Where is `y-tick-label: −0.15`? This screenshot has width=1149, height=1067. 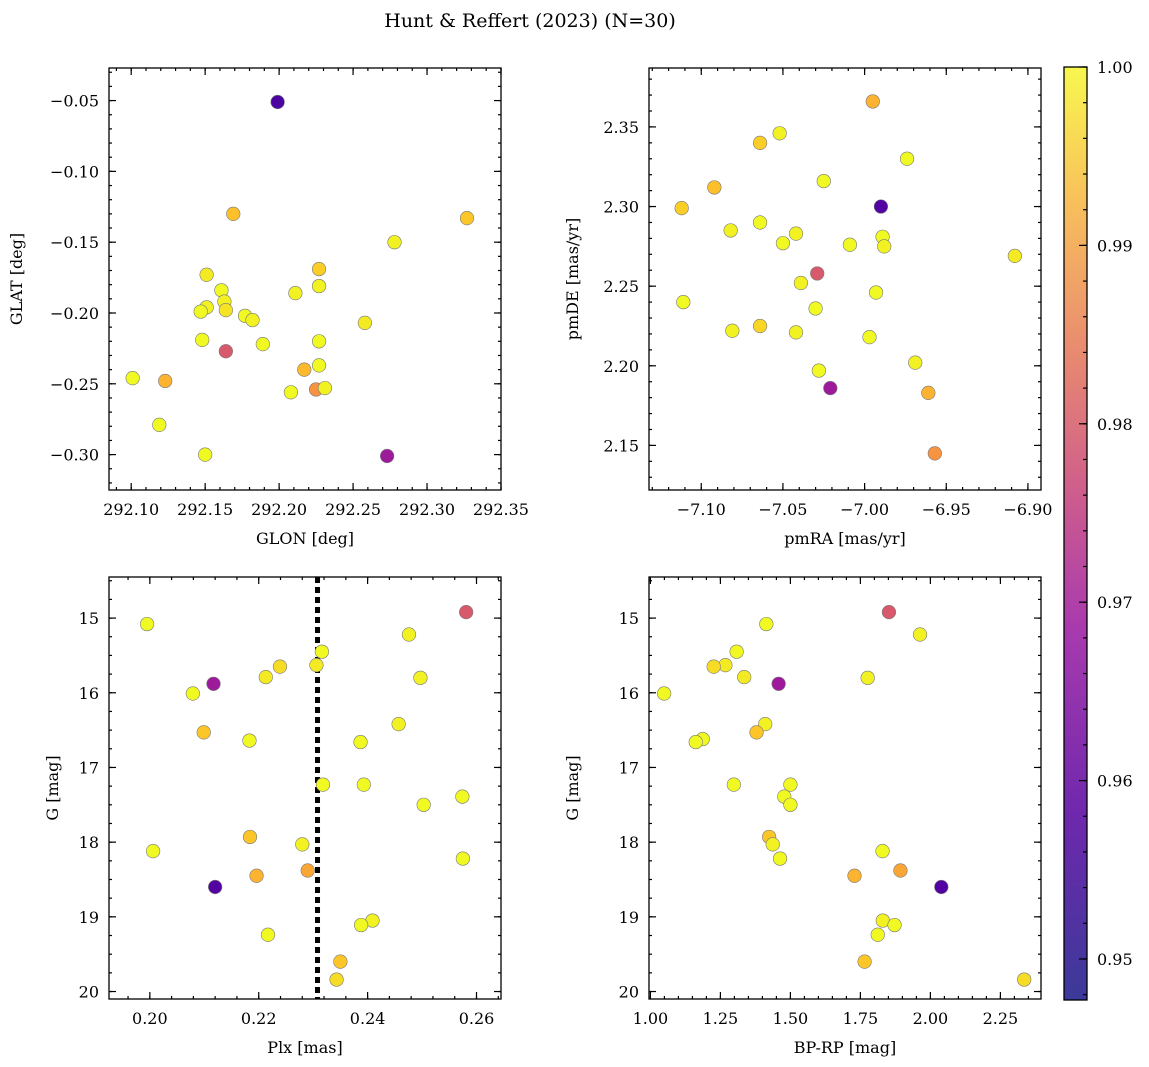
y-tick-label: −0.15 is located at coordinates (74, 242).